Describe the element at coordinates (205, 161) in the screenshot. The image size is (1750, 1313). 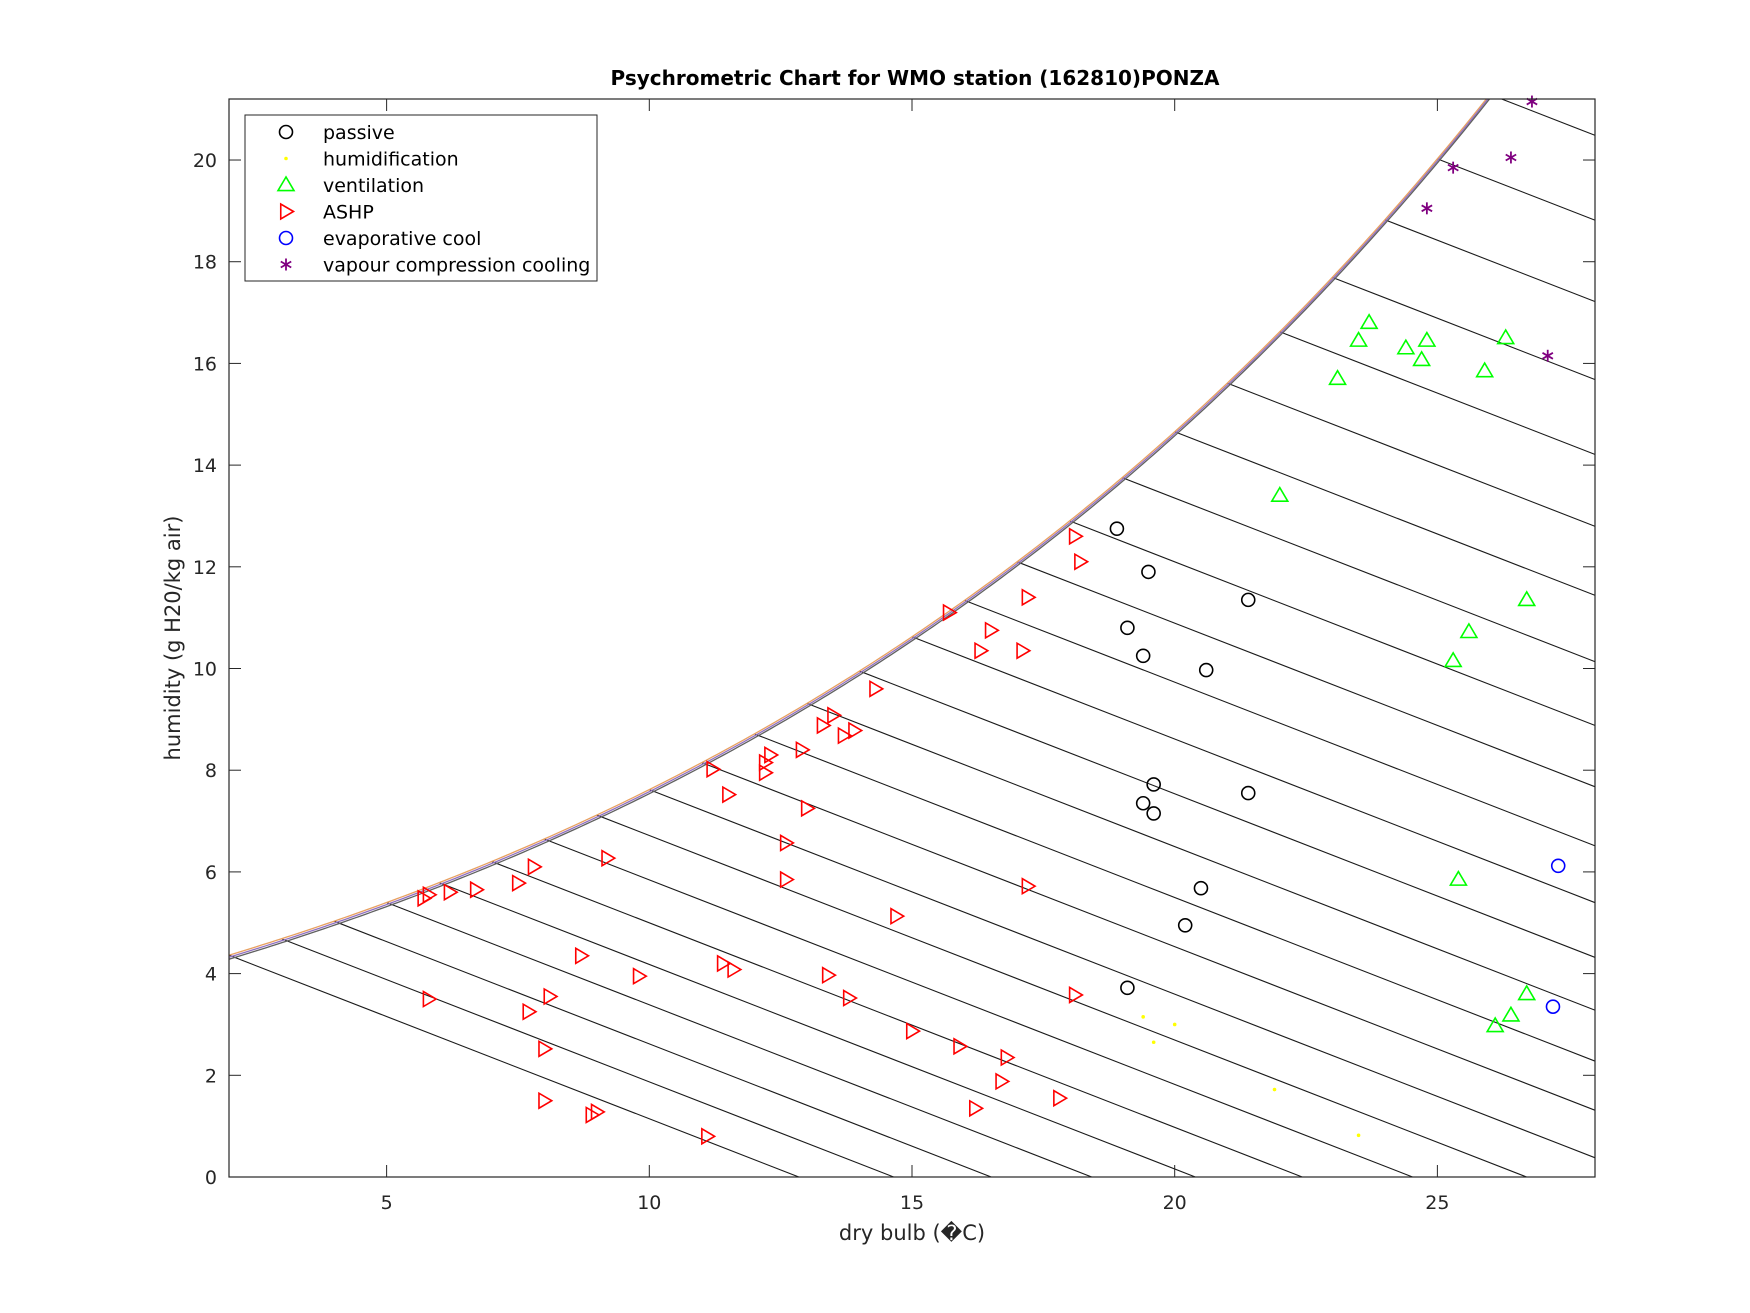
I see `y-tick-label: 20` at that location.